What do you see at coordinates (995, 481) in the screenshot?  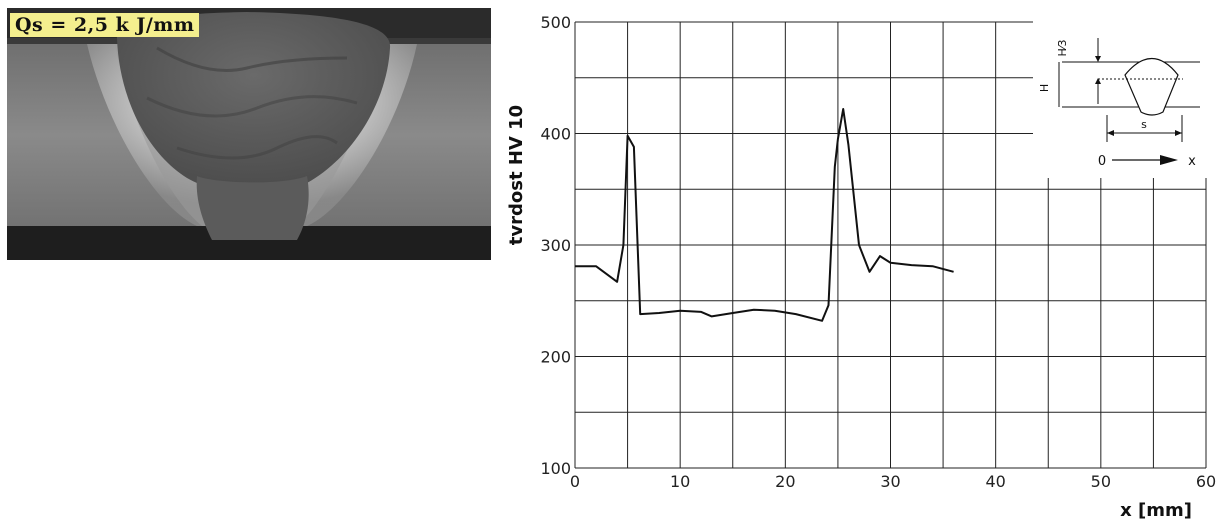 I see `x-tick-label: 40` at bounding box center [995, 481].